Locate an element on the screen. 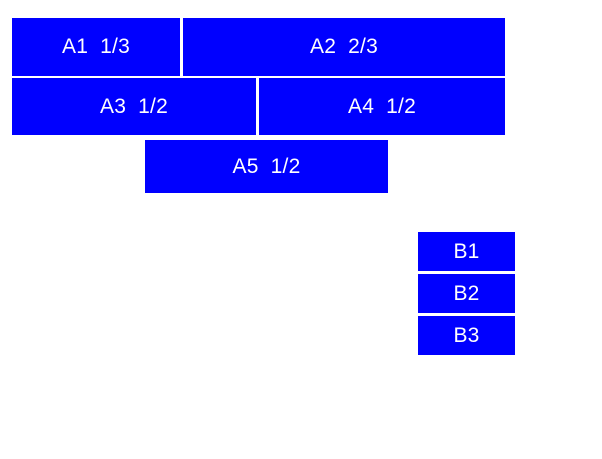  cell-b2: B2 is located at coordinates (466, 293).